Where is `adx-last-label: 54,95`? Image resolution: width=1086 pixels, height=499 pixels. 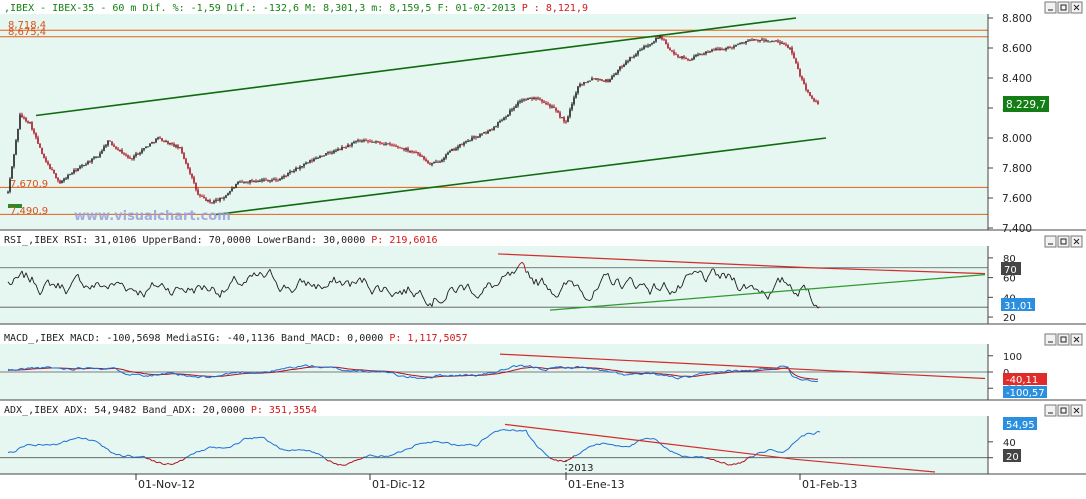
adx-last-label: 54,95 is located at coordinates (1020, 425).